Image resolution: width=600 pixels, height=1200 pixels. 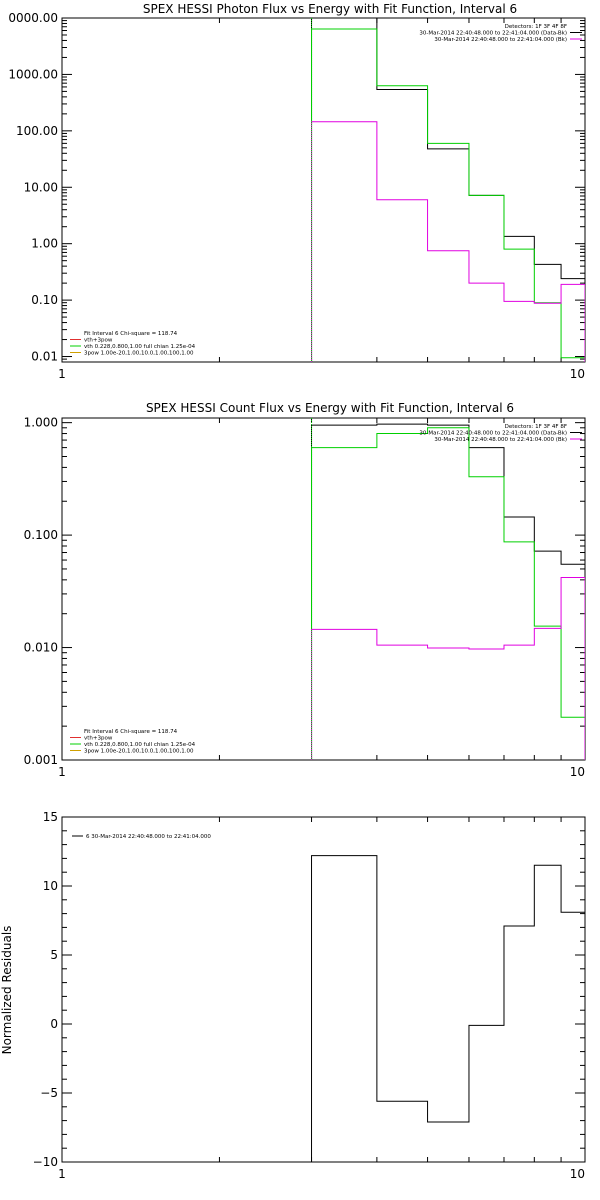 I want to click on y-tick-label: 15, so click(x=50, y=817).